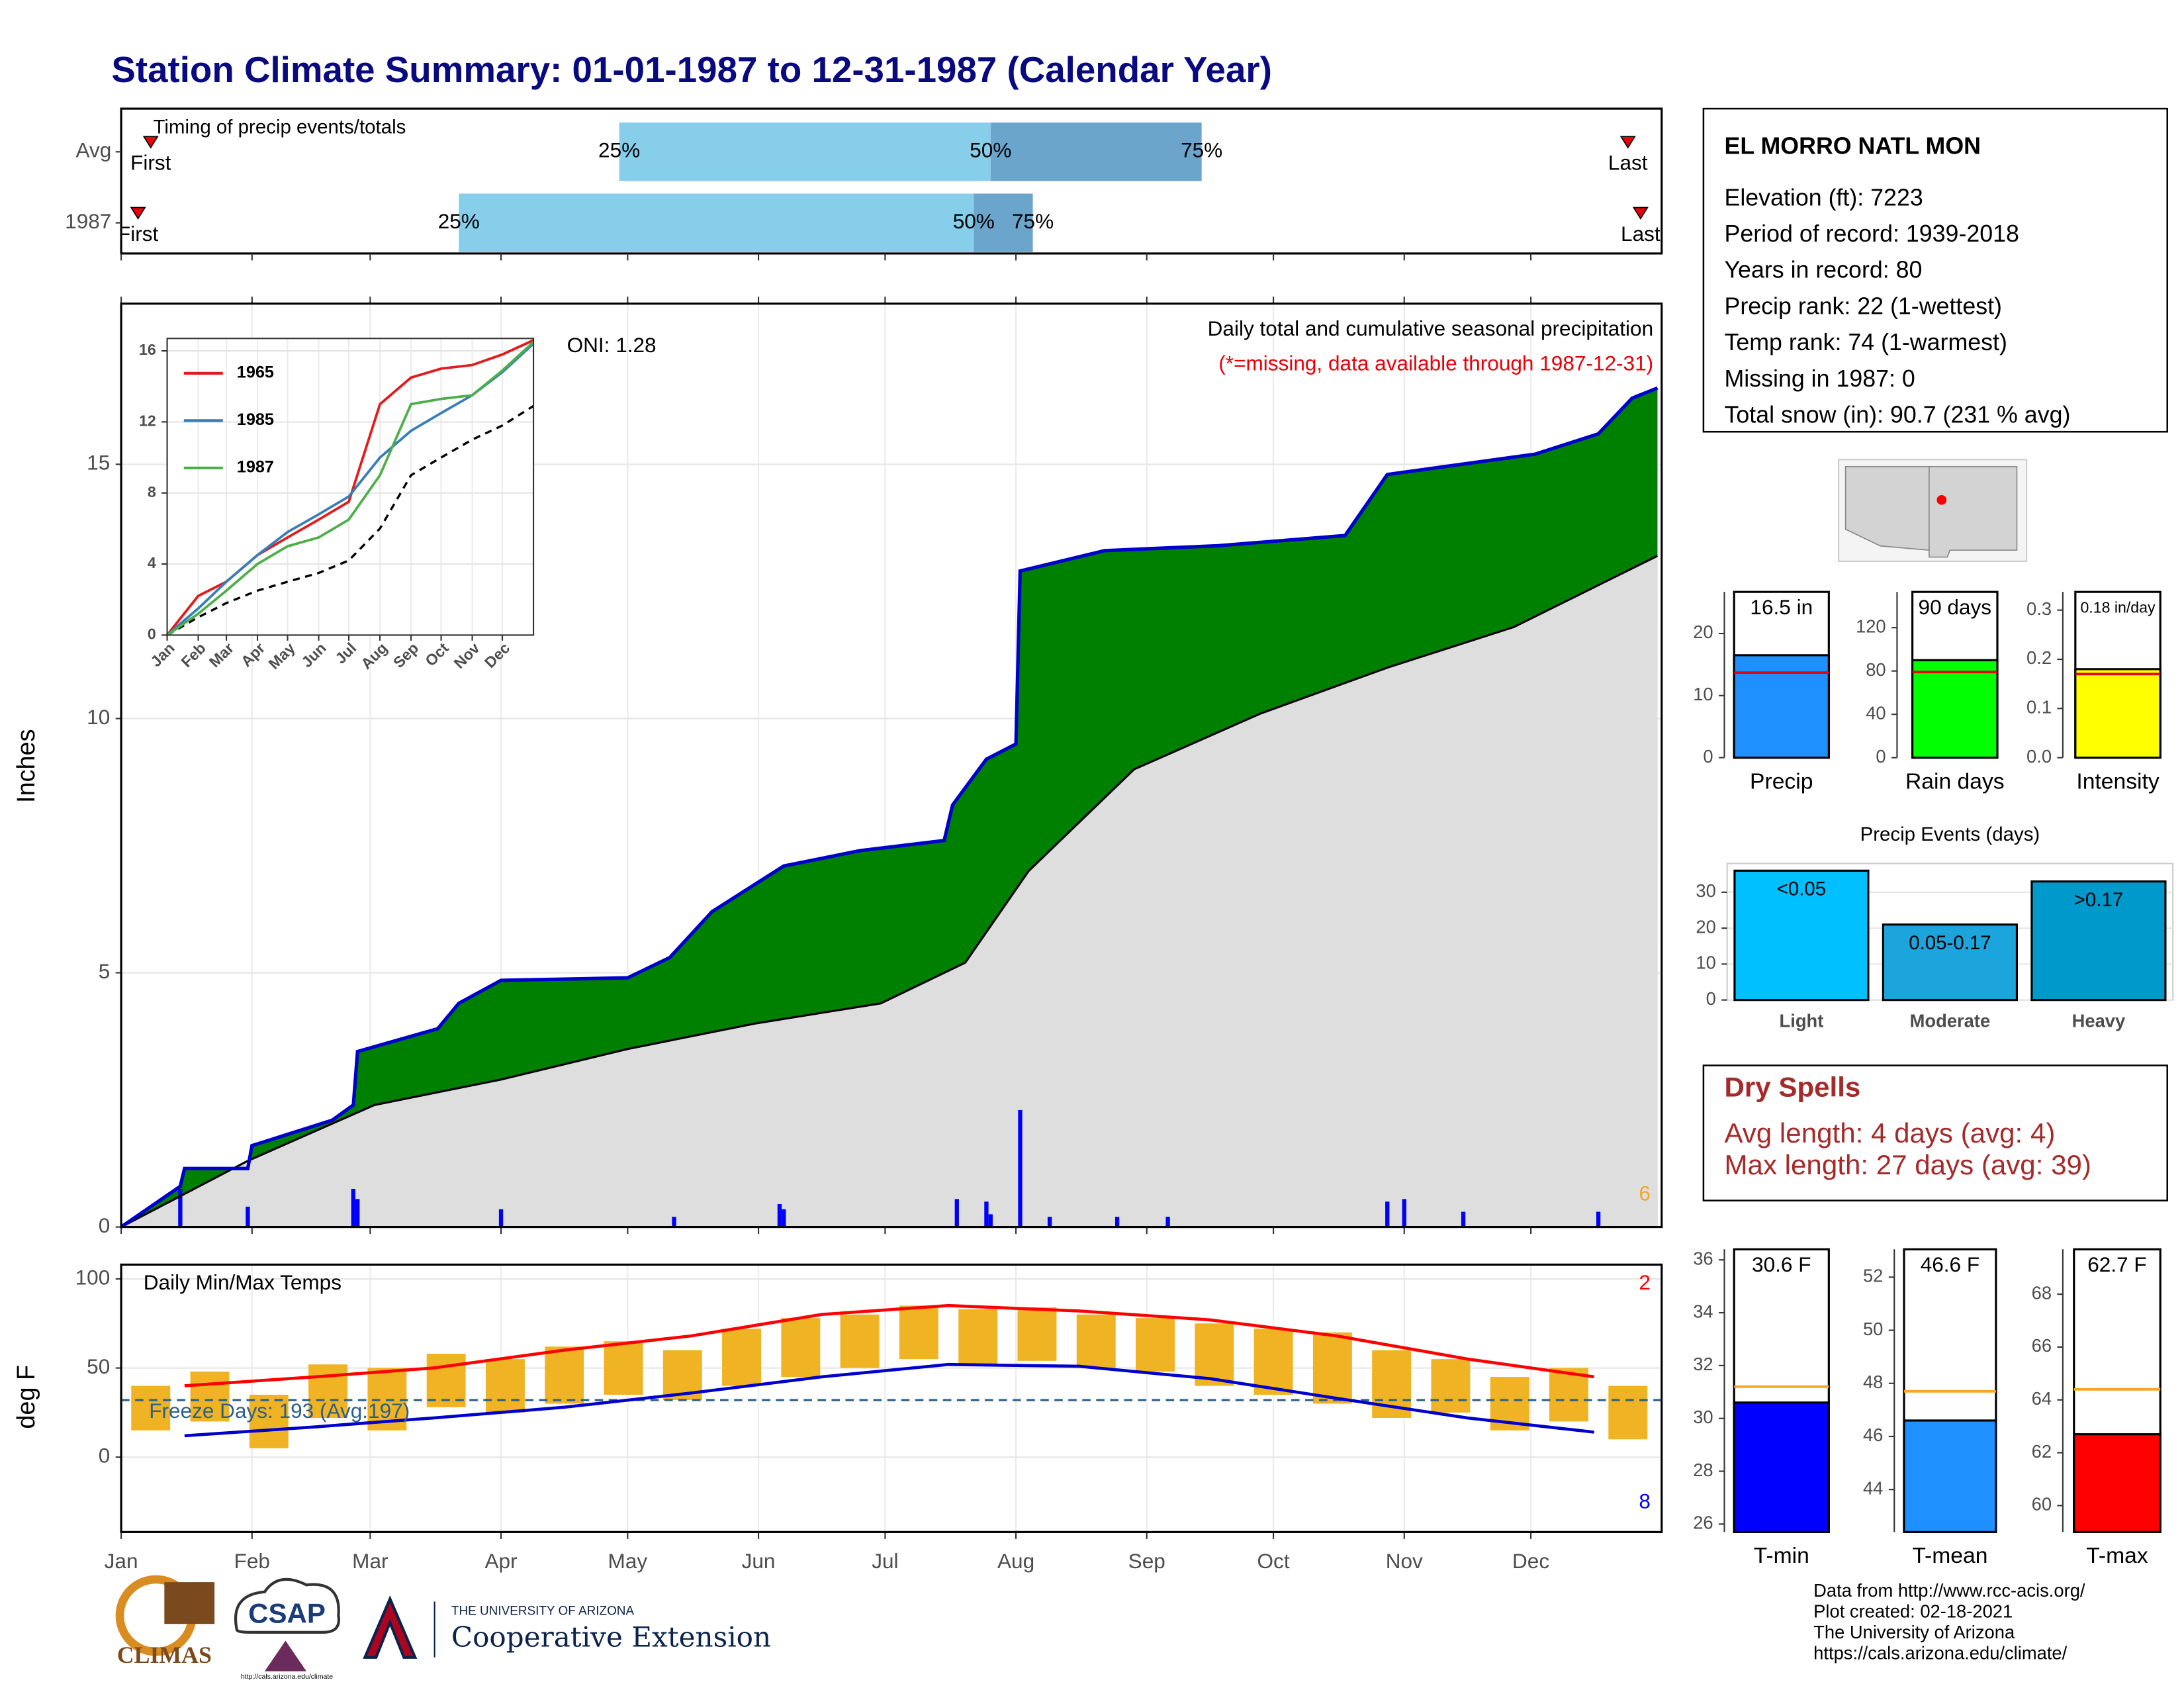 The image size is (2184, 1688). I want to click on y-tick-label: 16, so click(147, 349).